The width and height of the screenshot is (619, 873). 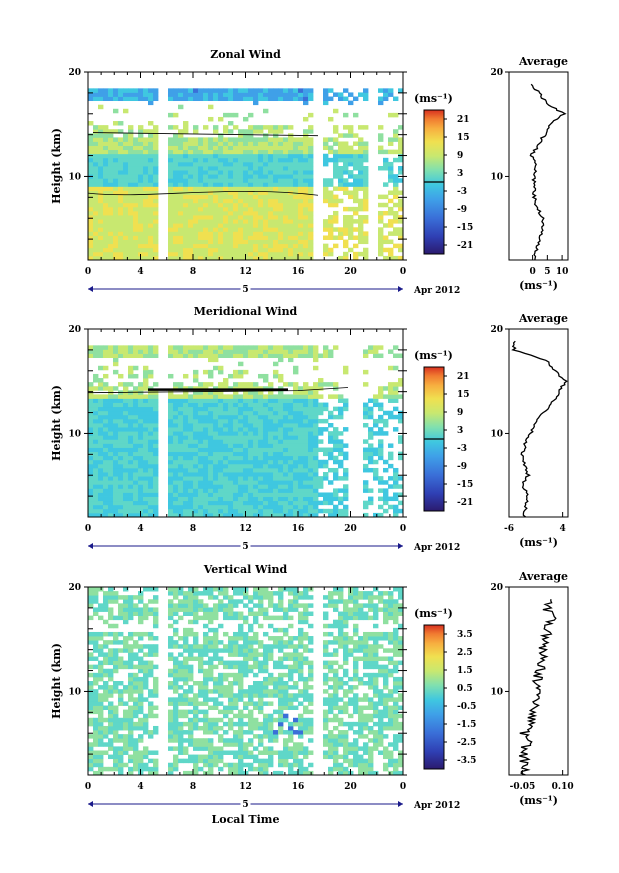 I want to click on y-tick-label: 20, so click(x=74, y=330).